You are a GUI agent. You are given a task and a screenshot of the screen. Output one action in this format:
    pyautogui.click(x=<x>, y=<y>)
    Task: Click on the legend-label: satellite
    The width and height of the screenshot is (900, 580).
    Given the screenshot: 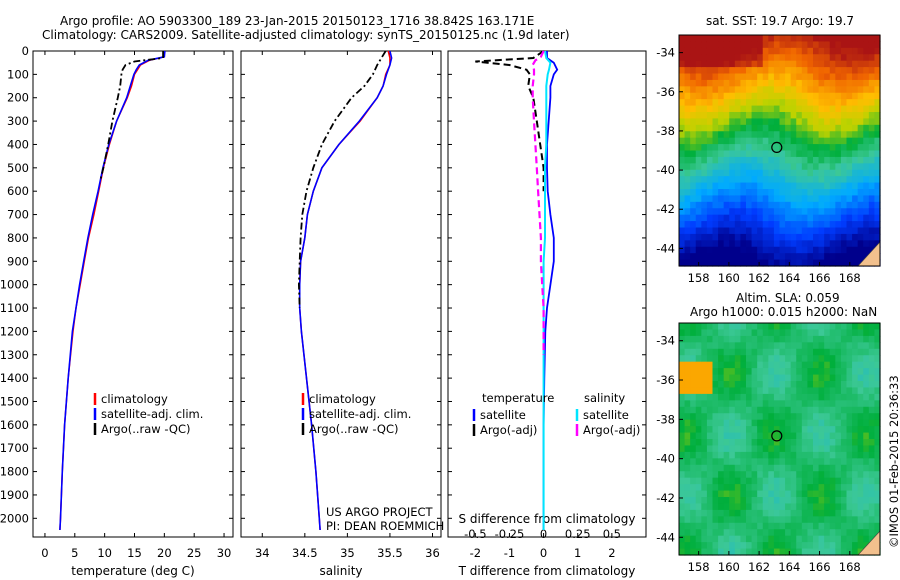 What is the action you would take?
    pyautogui.click(x=606, y=415)
    